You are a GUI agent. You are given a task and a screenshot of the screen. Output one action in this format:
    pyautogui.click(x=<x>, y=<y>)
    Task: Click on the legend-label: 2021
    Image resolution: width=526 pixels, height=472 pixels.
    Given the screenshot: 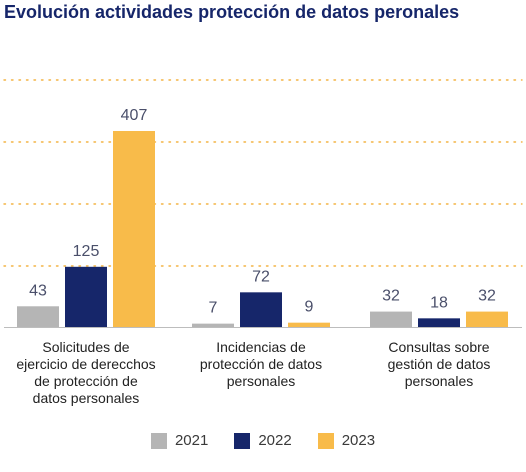 What is the action you would take?
    pyautogui.click(x=191, y=440)
    